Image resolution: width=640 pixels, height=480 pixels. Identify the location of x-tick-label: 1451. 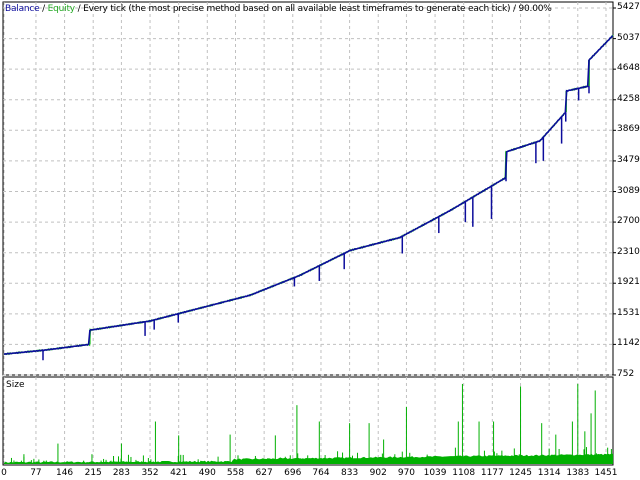
(606, 473).